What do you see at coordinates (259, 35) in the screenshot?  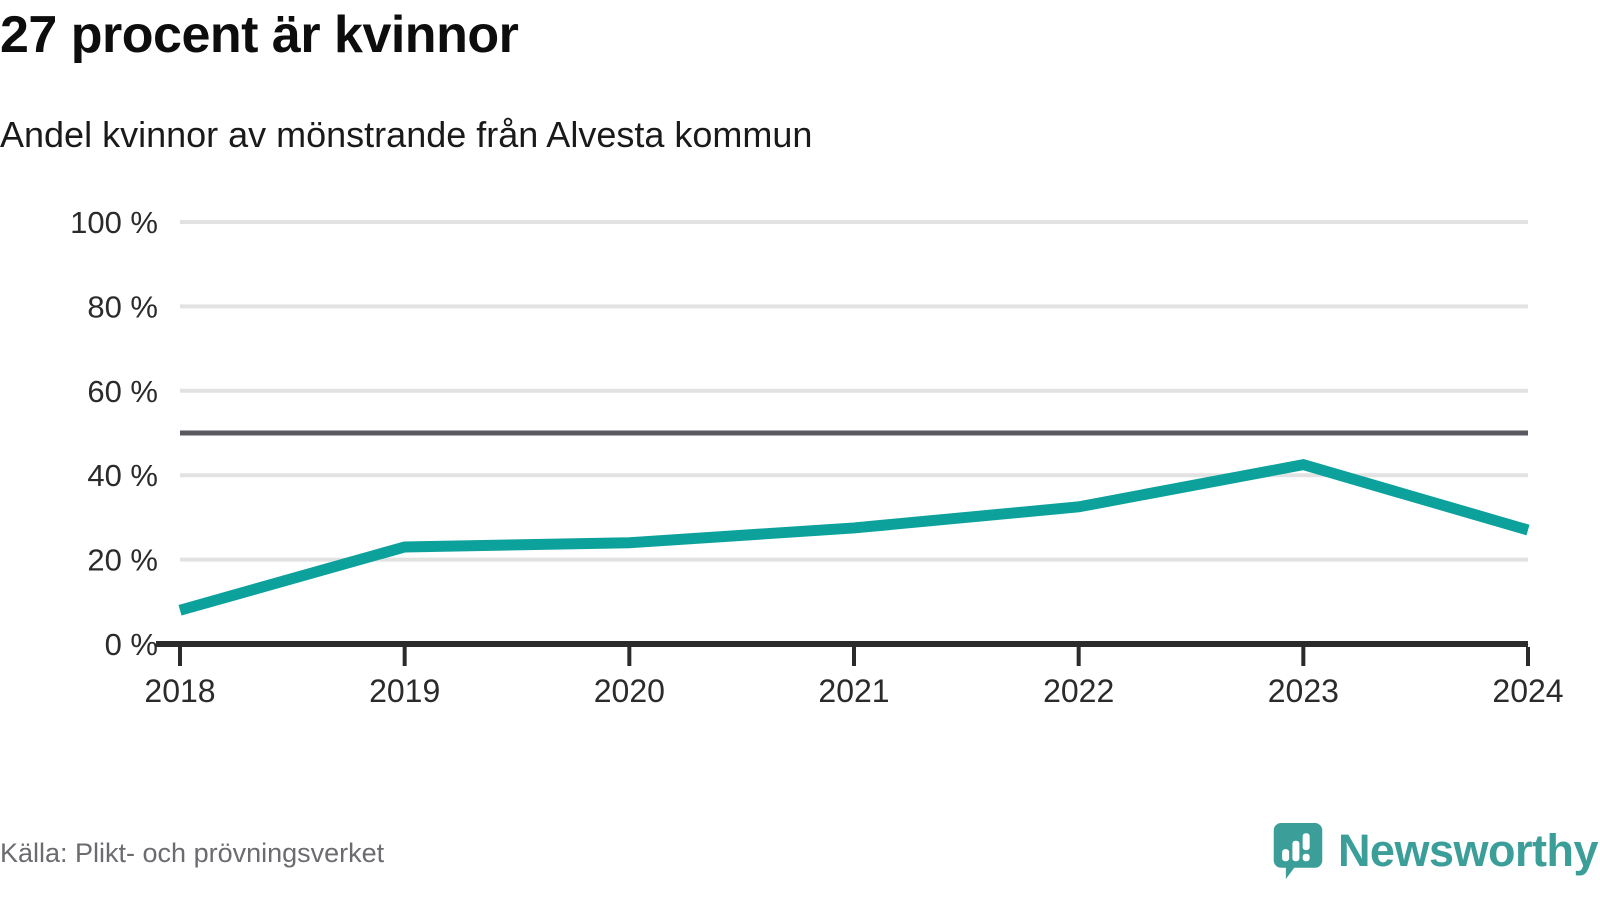 I see `page-title: 27 procent är kvinnor` at bounding box center [259, 35].